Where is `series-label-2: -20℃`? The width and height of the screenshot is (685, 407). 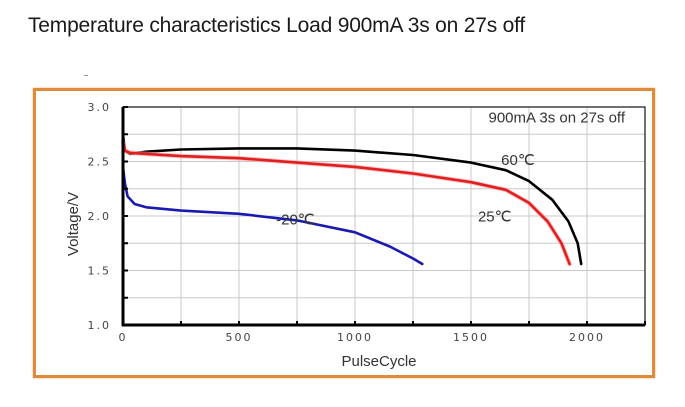 series-label-2: -20℃ is located at coordinates (295, 220).